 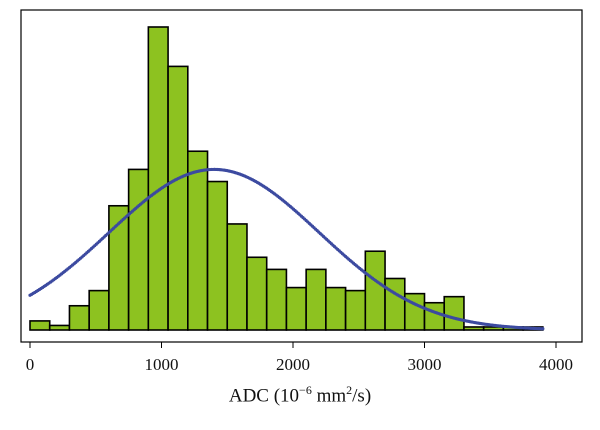 I want to click on fit-curve-point, so click(x=543, y=329).